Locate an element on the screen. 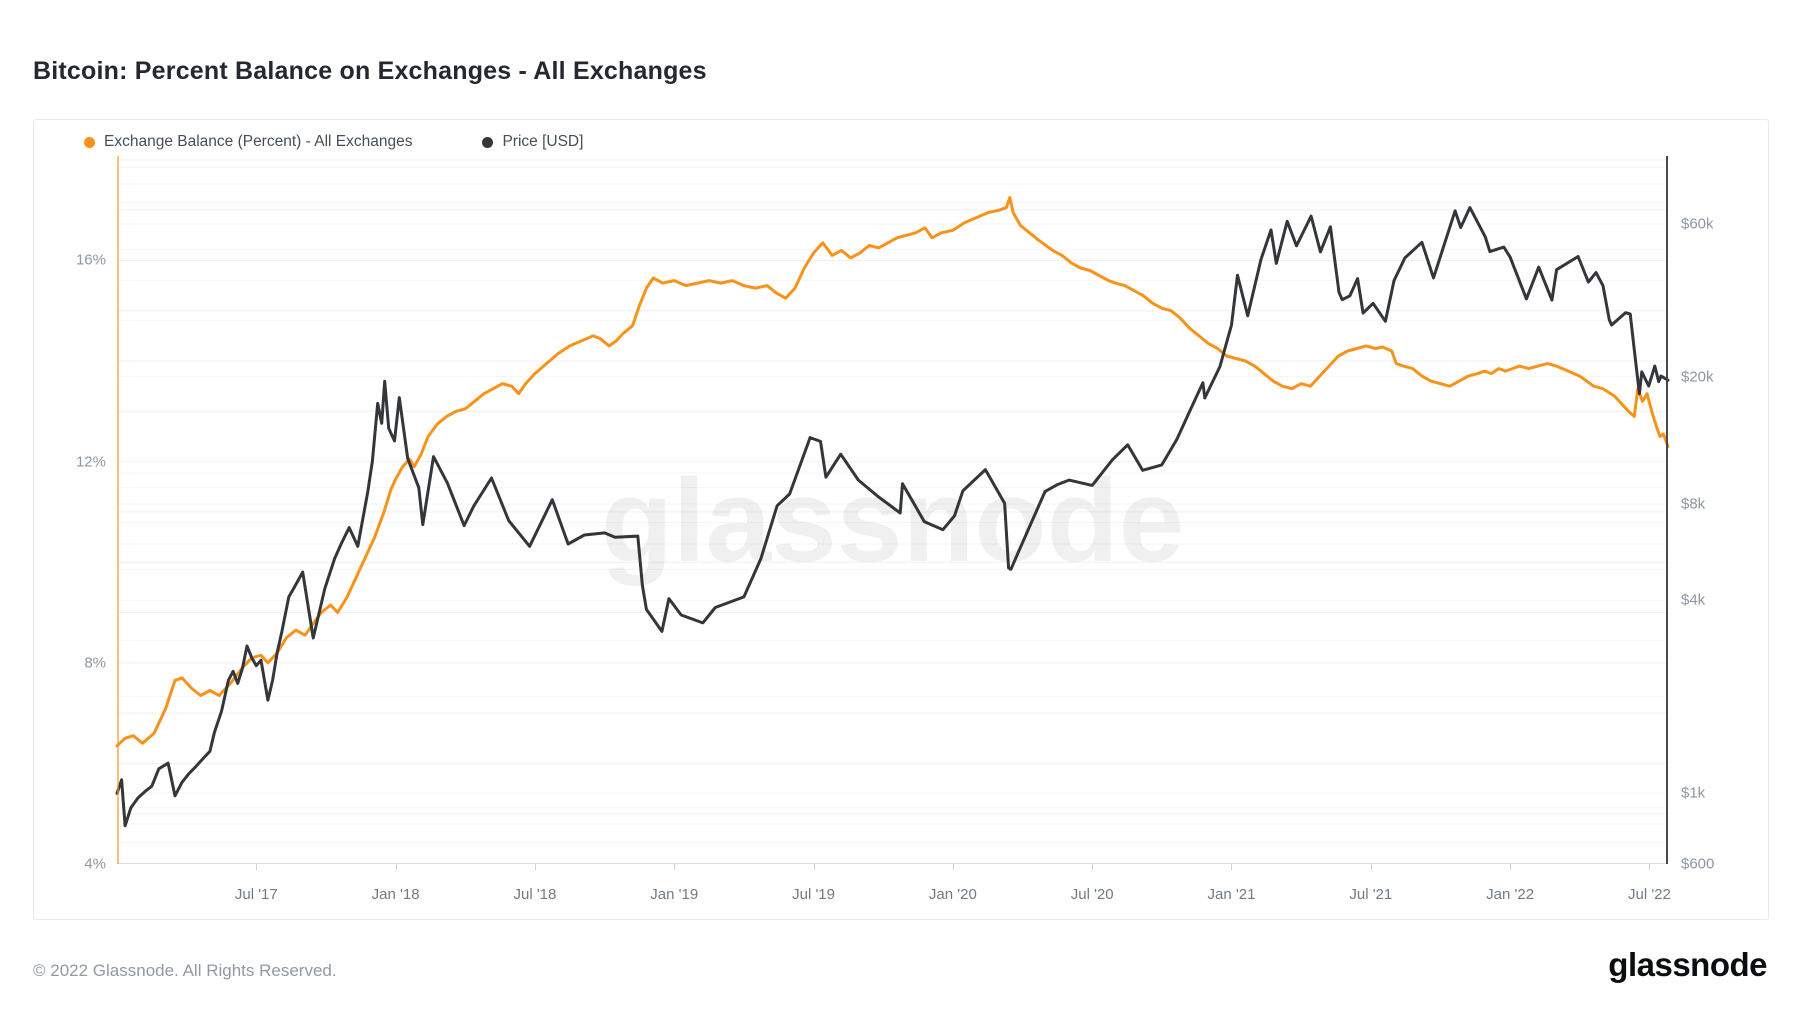 The height and width of the screenshot is (1013, 1800). y-axis-label-left: 16% is located at coordinates (90, 260).